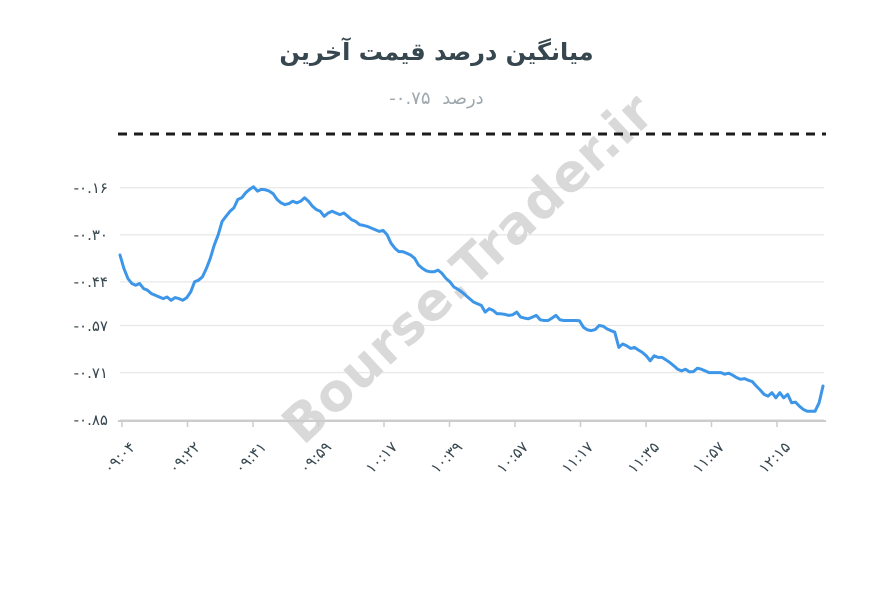  I want to click on y-axis-label: -۰.۱۶, so click(90, 187).